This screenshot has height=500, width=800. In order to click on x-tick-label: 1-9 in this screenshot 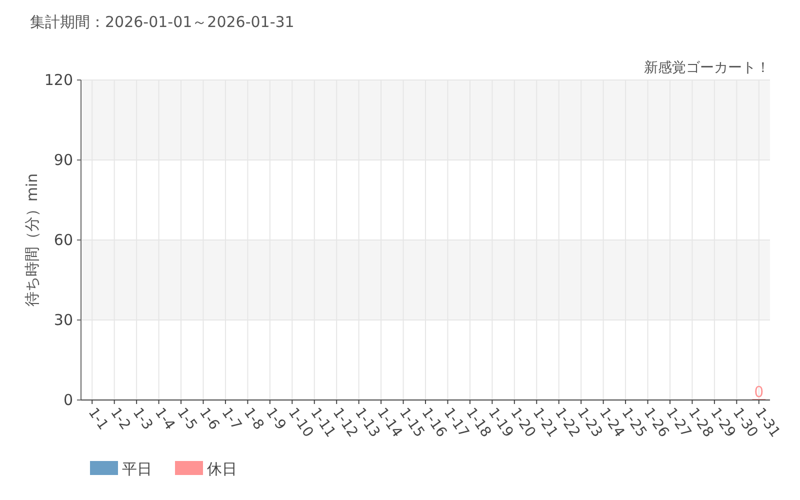, I will do `click(275, 419)`.